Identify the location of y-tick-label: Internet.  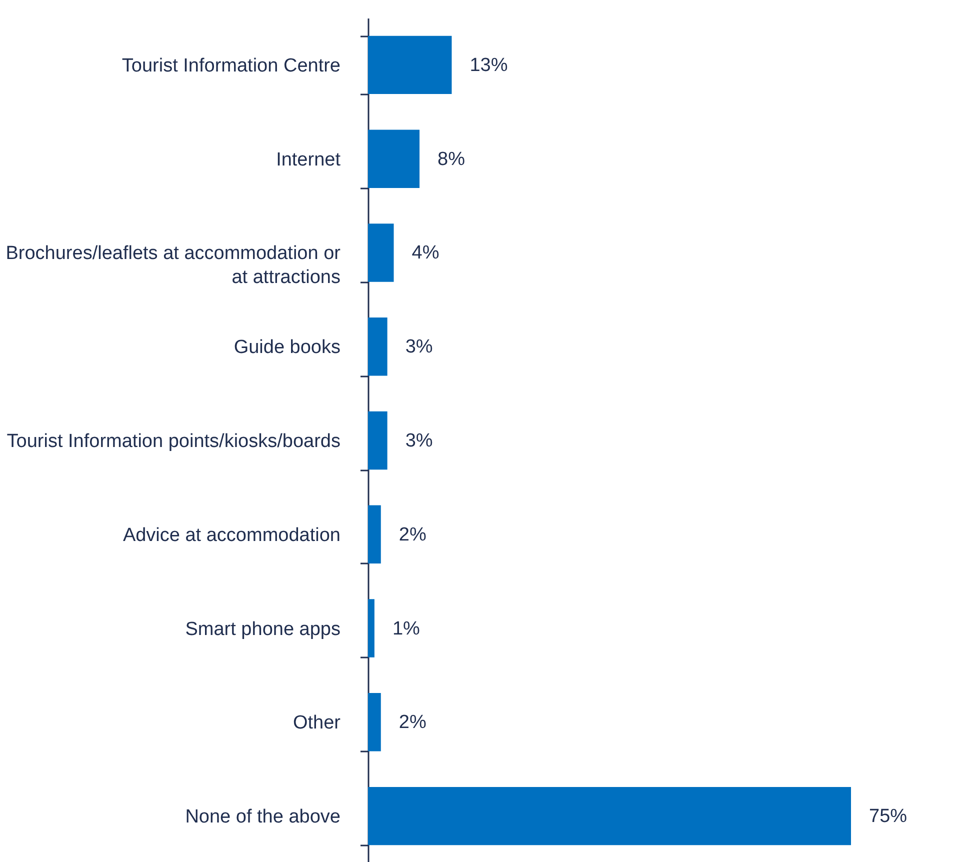
(309, 159).